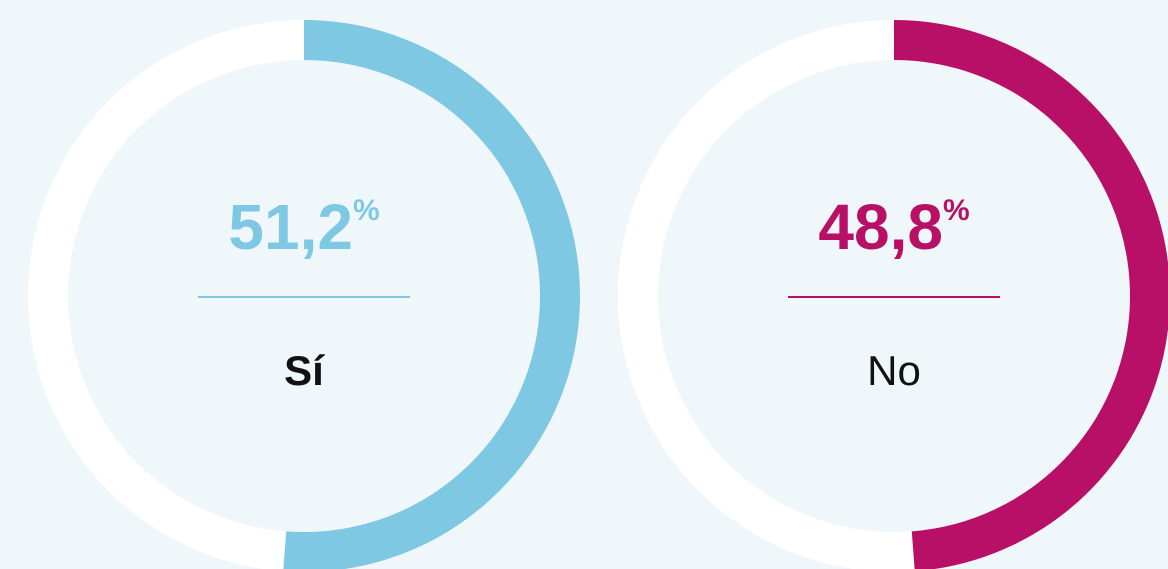 This screenshot has height=569, width=1168. Describe the element at coordinates (894, 370) in the screenshot. I see `category-label: No` at that location.